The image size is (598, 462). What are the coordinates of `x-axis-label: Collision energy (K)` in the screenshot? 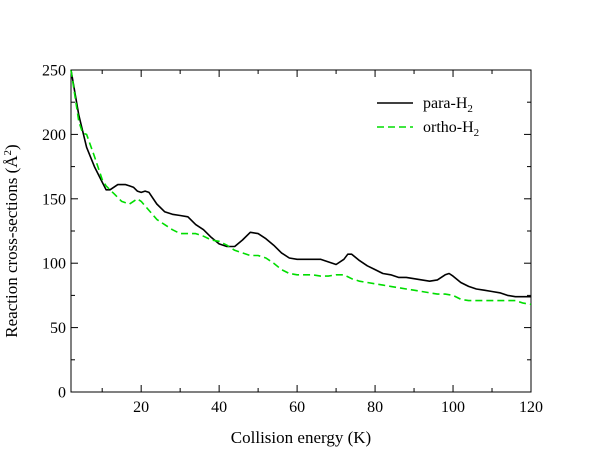 It's located at (301, 437).